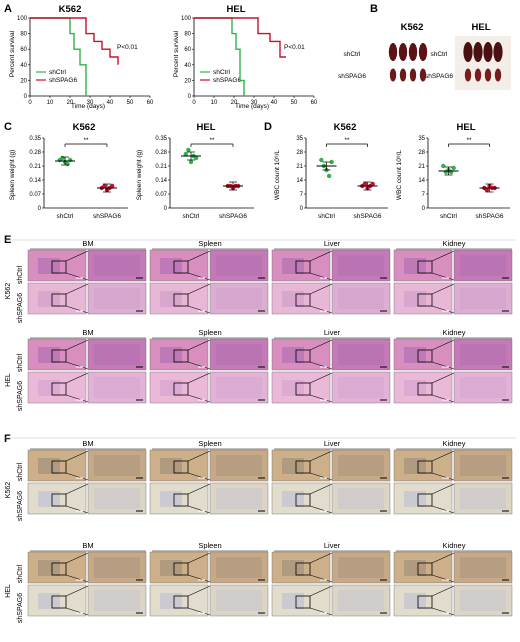 The height and width of the screenshot is (642, 520). I want to click on tissue-header-bm: BM, so click(87, 332).